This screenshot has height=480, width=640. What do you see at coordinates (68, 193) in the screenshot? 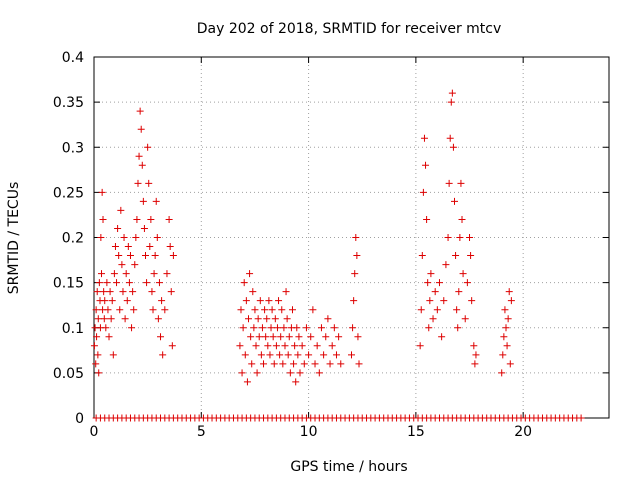
I see `y-tick-label: 0.25` at bounding box center [68, 193].